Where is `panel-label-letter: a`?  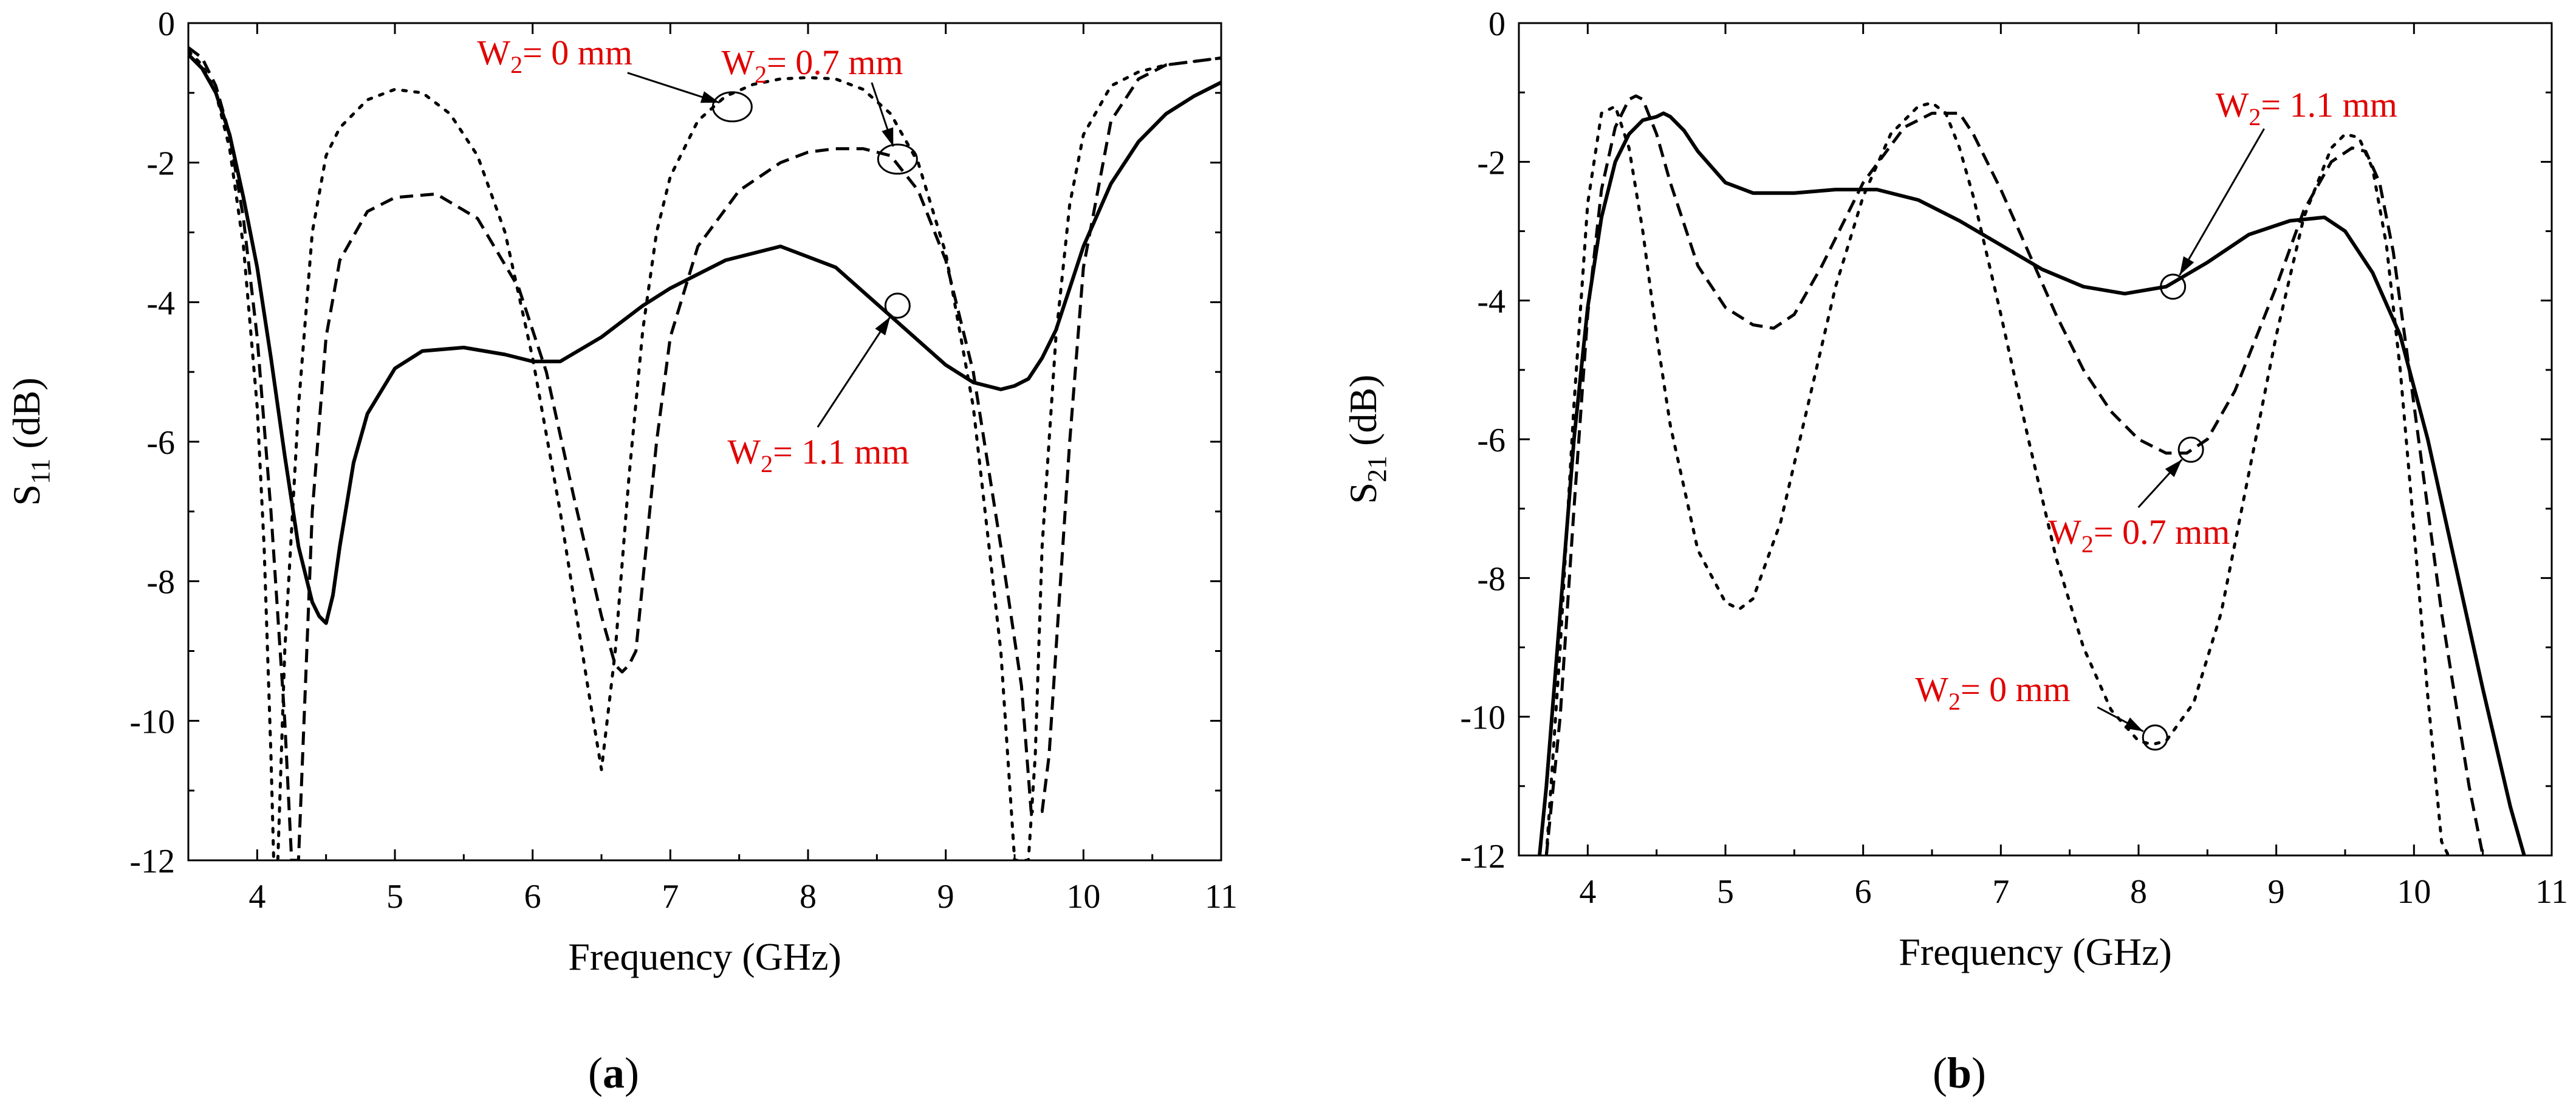
panel-label-letter: a is located at coordinates (614, 1073).